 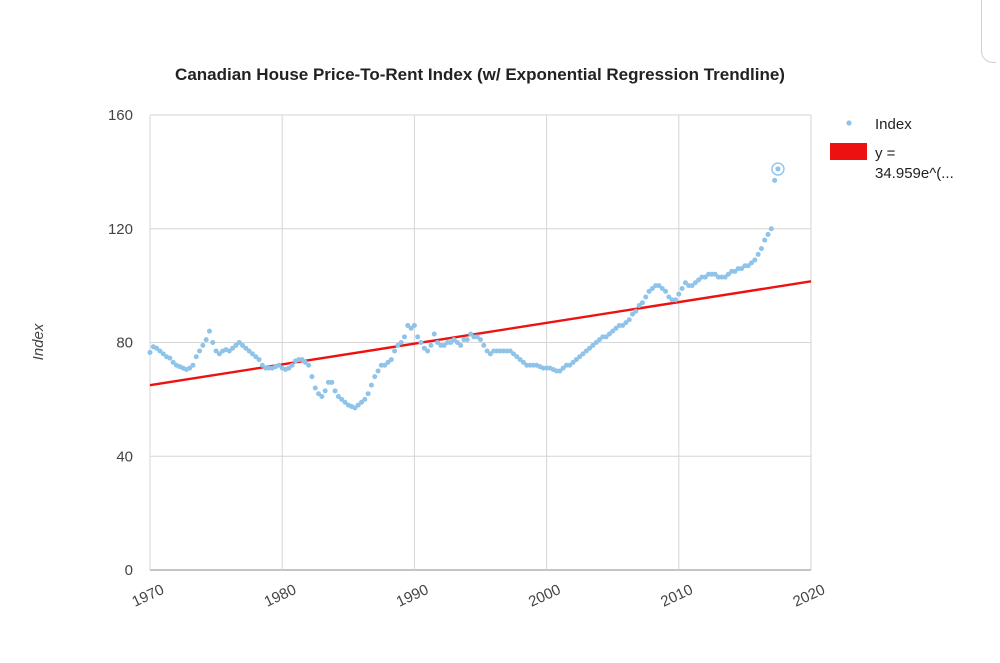 What do you see at coordinates (478, 596) in the screenshot?
I see `x-axis-ticks: 1970 1980 1990 2000 2010 2020` at bounding box center [478, 596].